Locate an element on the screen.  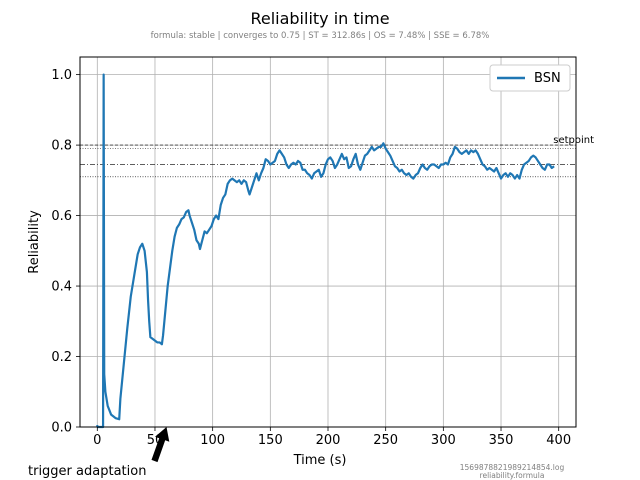
annotation: trigger adaptation is located at coordinates (99, 453).